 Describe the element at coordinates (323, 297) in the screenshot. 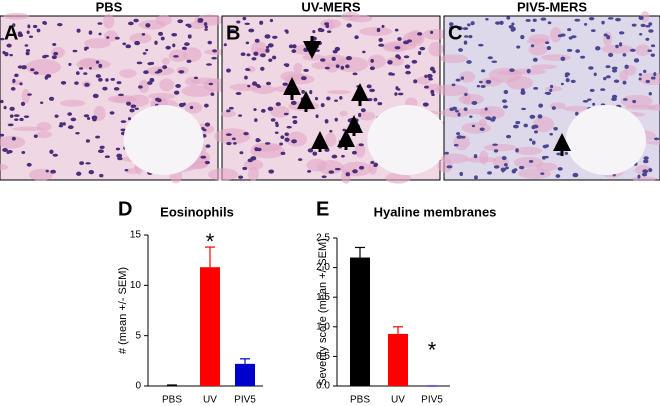

I see `y-tick-label: 1.5` at that location.